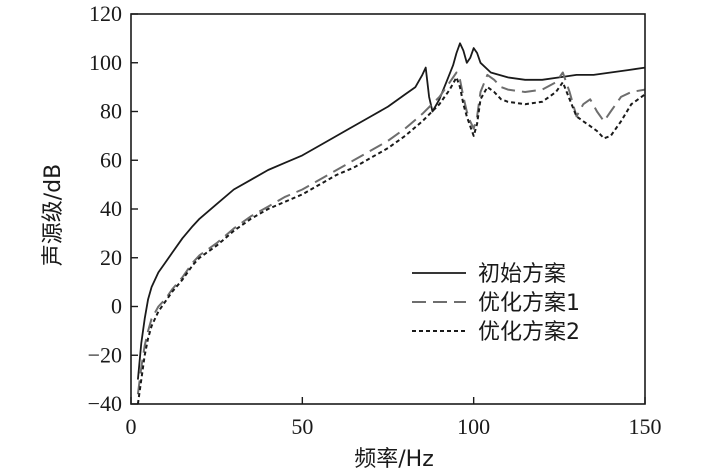 This screenshot has width=709, height=472. What do you see at coordinates (116, 306) in the screenshot?
I see `y-tick-label: 0` at bounding box center [116, 306].